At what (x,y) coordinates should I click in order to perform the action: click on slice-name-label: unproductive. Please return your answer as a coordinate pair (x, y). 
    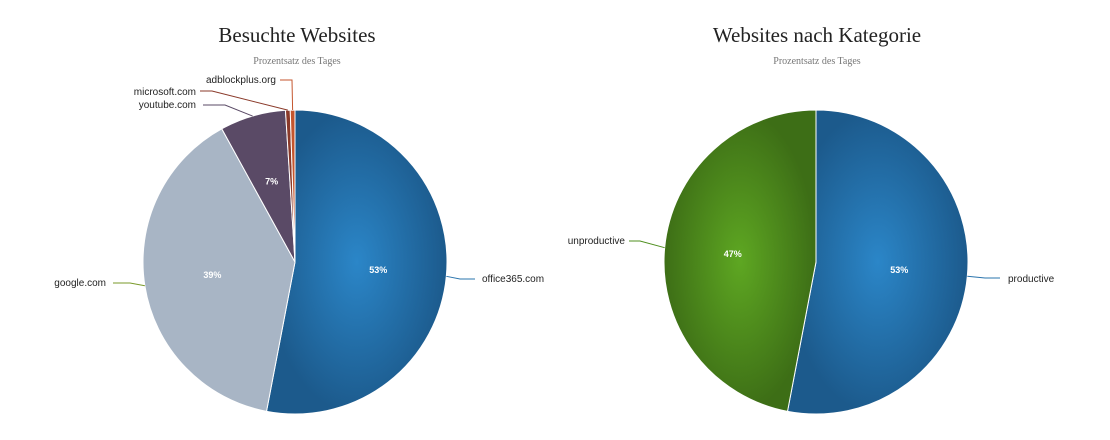
    Looking at the image, I should click on (597, 241).